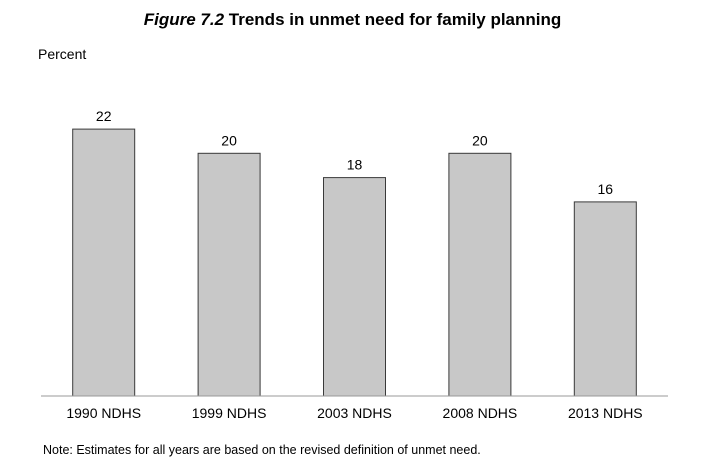 The width and height of the screenshot is (705, 466). I want to click on chart-title-text: Trends in unmet need for family planning, so click(395, 19).